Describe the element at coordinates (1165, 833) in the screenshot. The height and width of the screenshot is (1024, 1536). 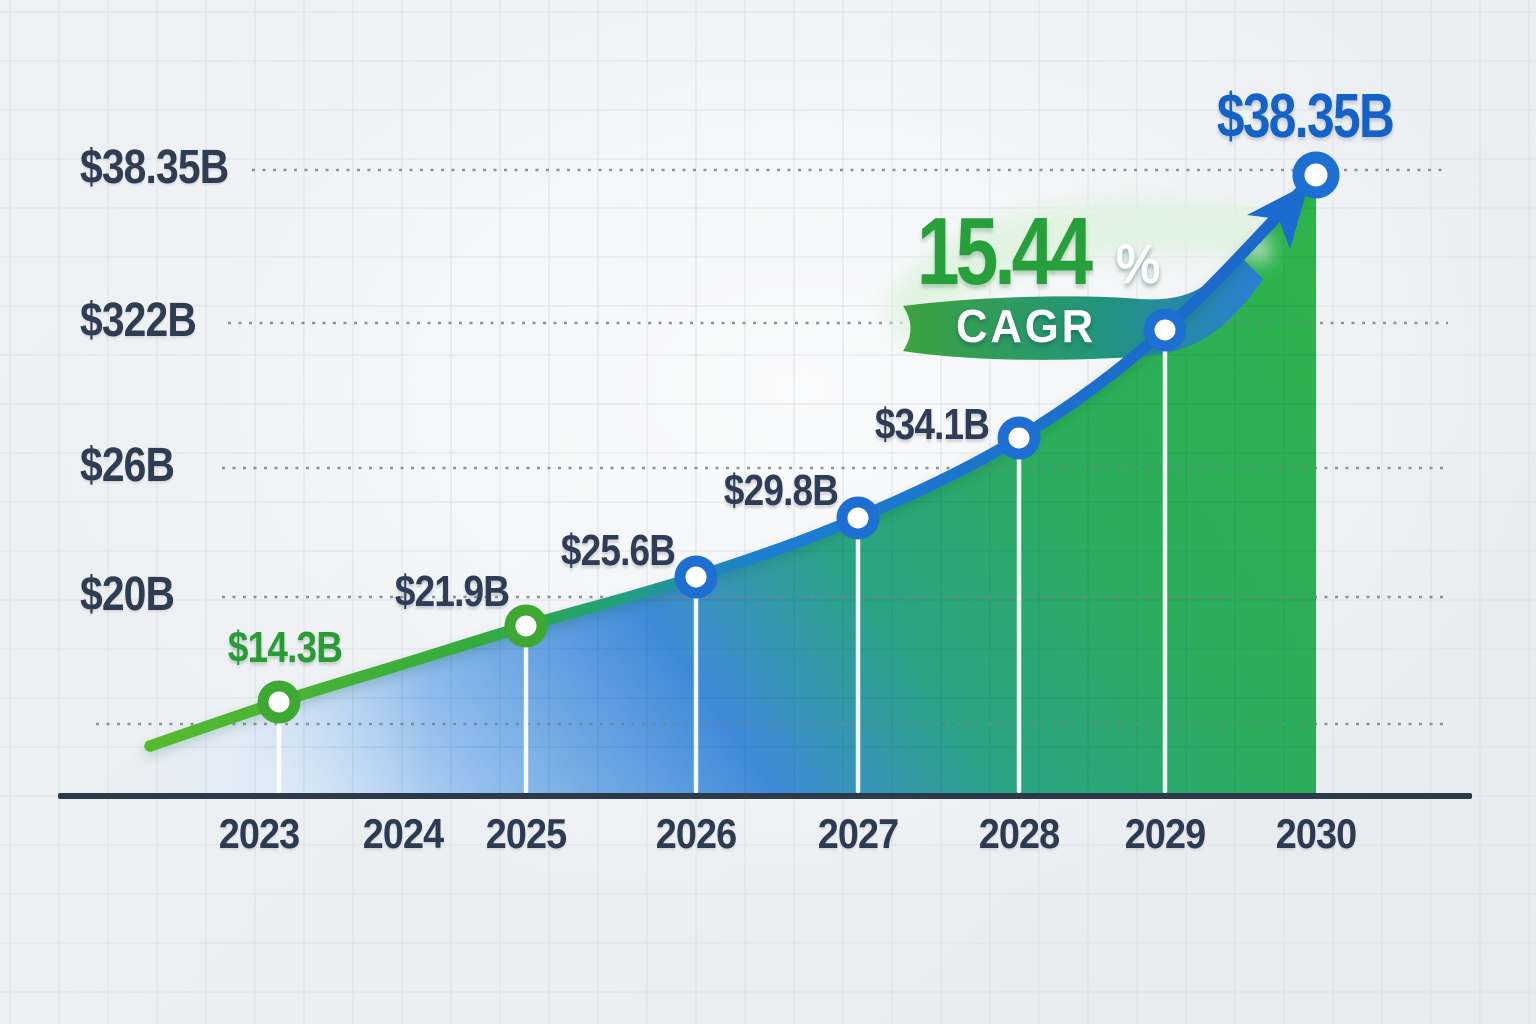
I see `x-axis-label-2029: 2029` at that location.